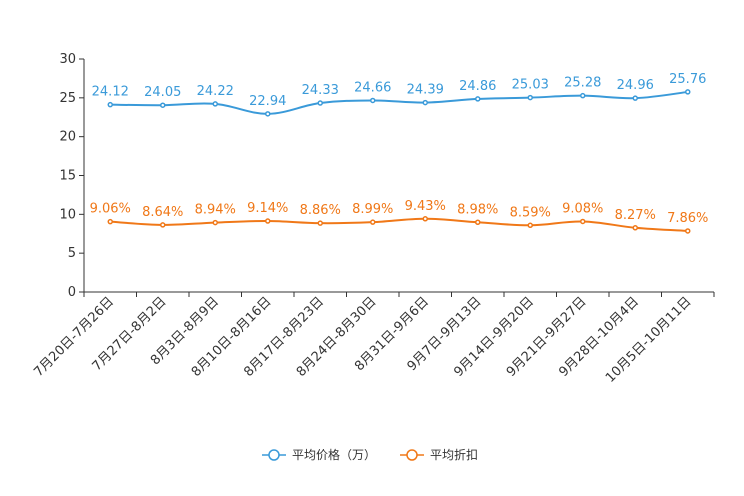 This screenshot has height=496, width=744. What do you see at coordinates (162, 92) in the screenshot?
I see `data-label: 24.05` at bounding box center [162, 92].